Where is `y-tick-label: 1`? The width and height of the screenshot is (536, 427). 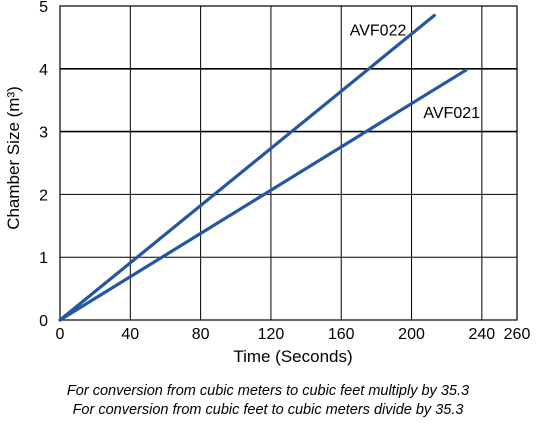 y-tick-label: 1 is located at coordinates (43, 258).